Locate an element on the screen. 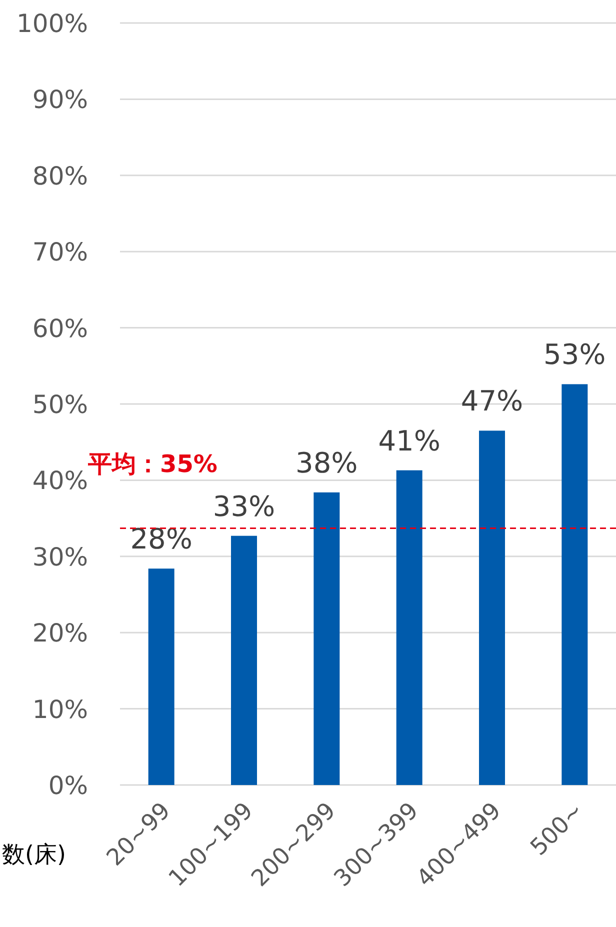 This screenshot has height=927, width=616. data-label: 41% is located at coordinates (409, 441).